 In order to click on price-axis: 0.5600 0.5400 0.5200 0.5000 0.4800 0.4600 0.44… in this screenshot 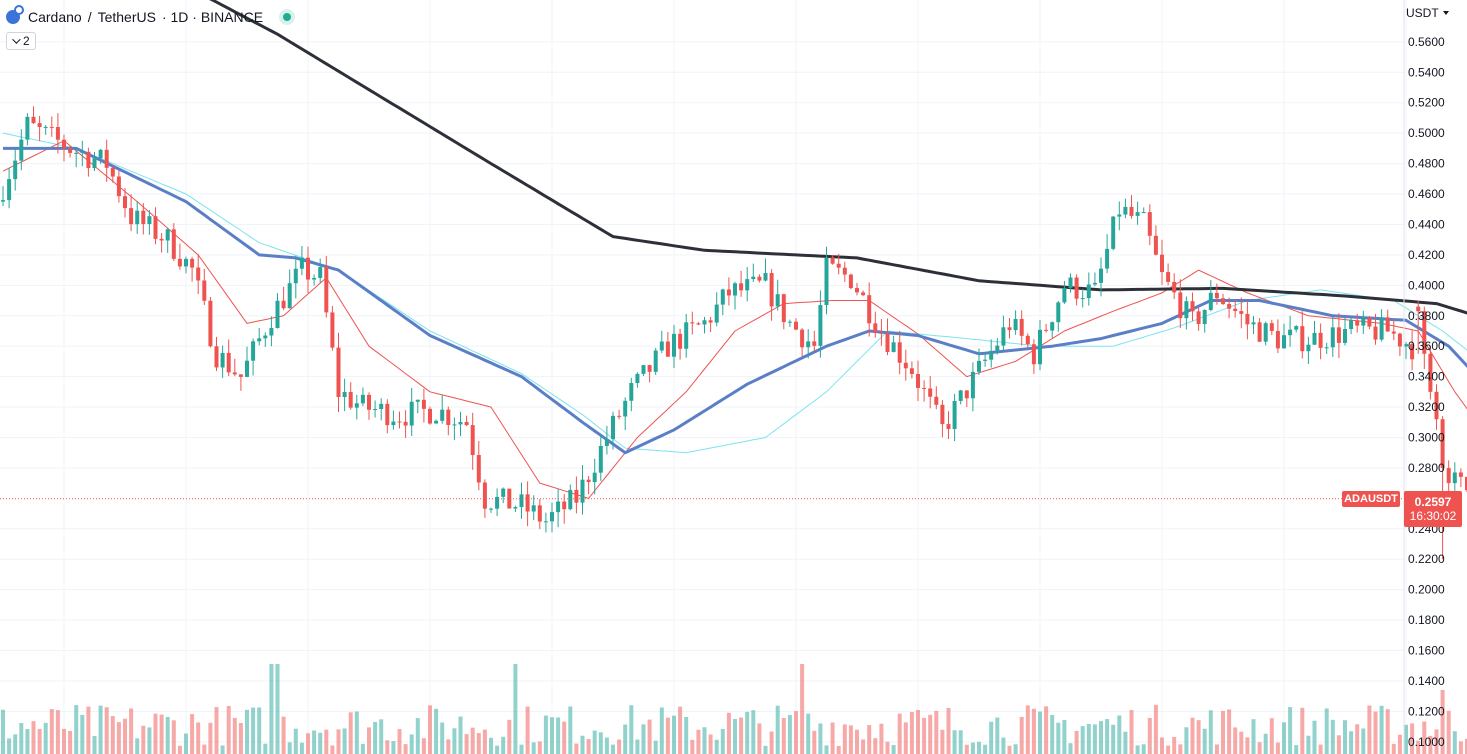, I will do `click(1426, 392)`.